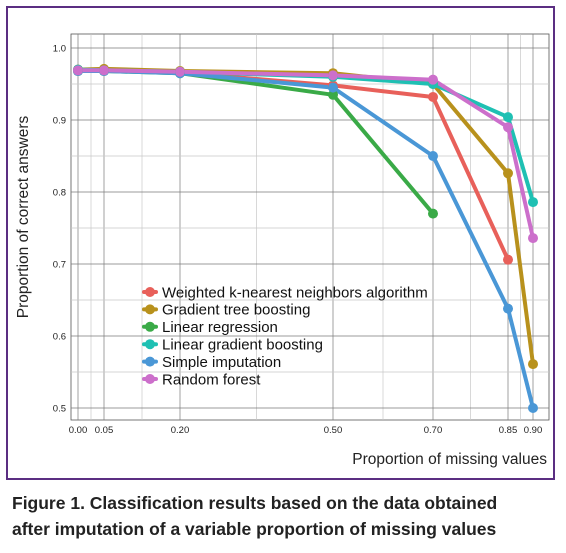  What do you see at coordinates (59, 337) in the screenshot?
I see `y-tick-label: 0.6` at bounding box center [59, 337].